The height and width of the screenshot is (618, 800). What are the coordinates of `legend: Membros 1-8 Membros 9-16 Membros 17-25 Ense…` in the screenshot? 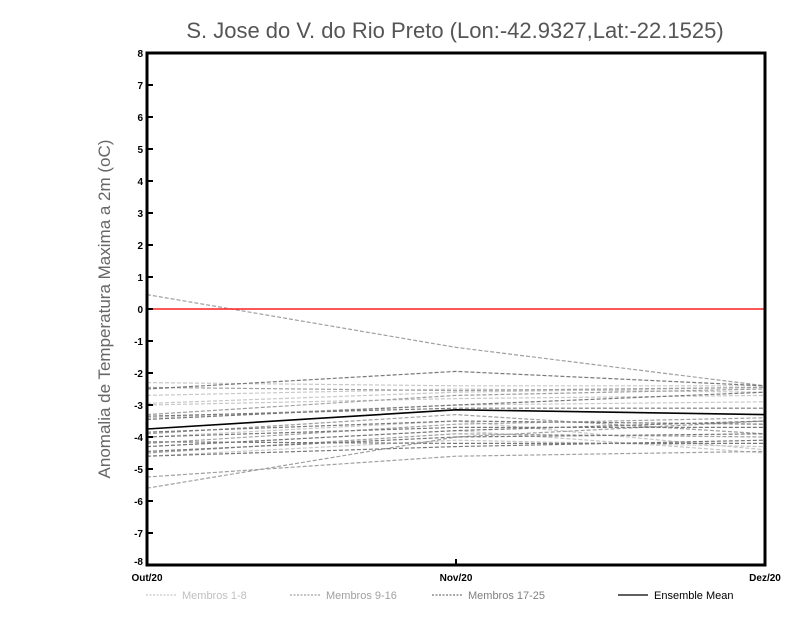 It's located at (440, 596).